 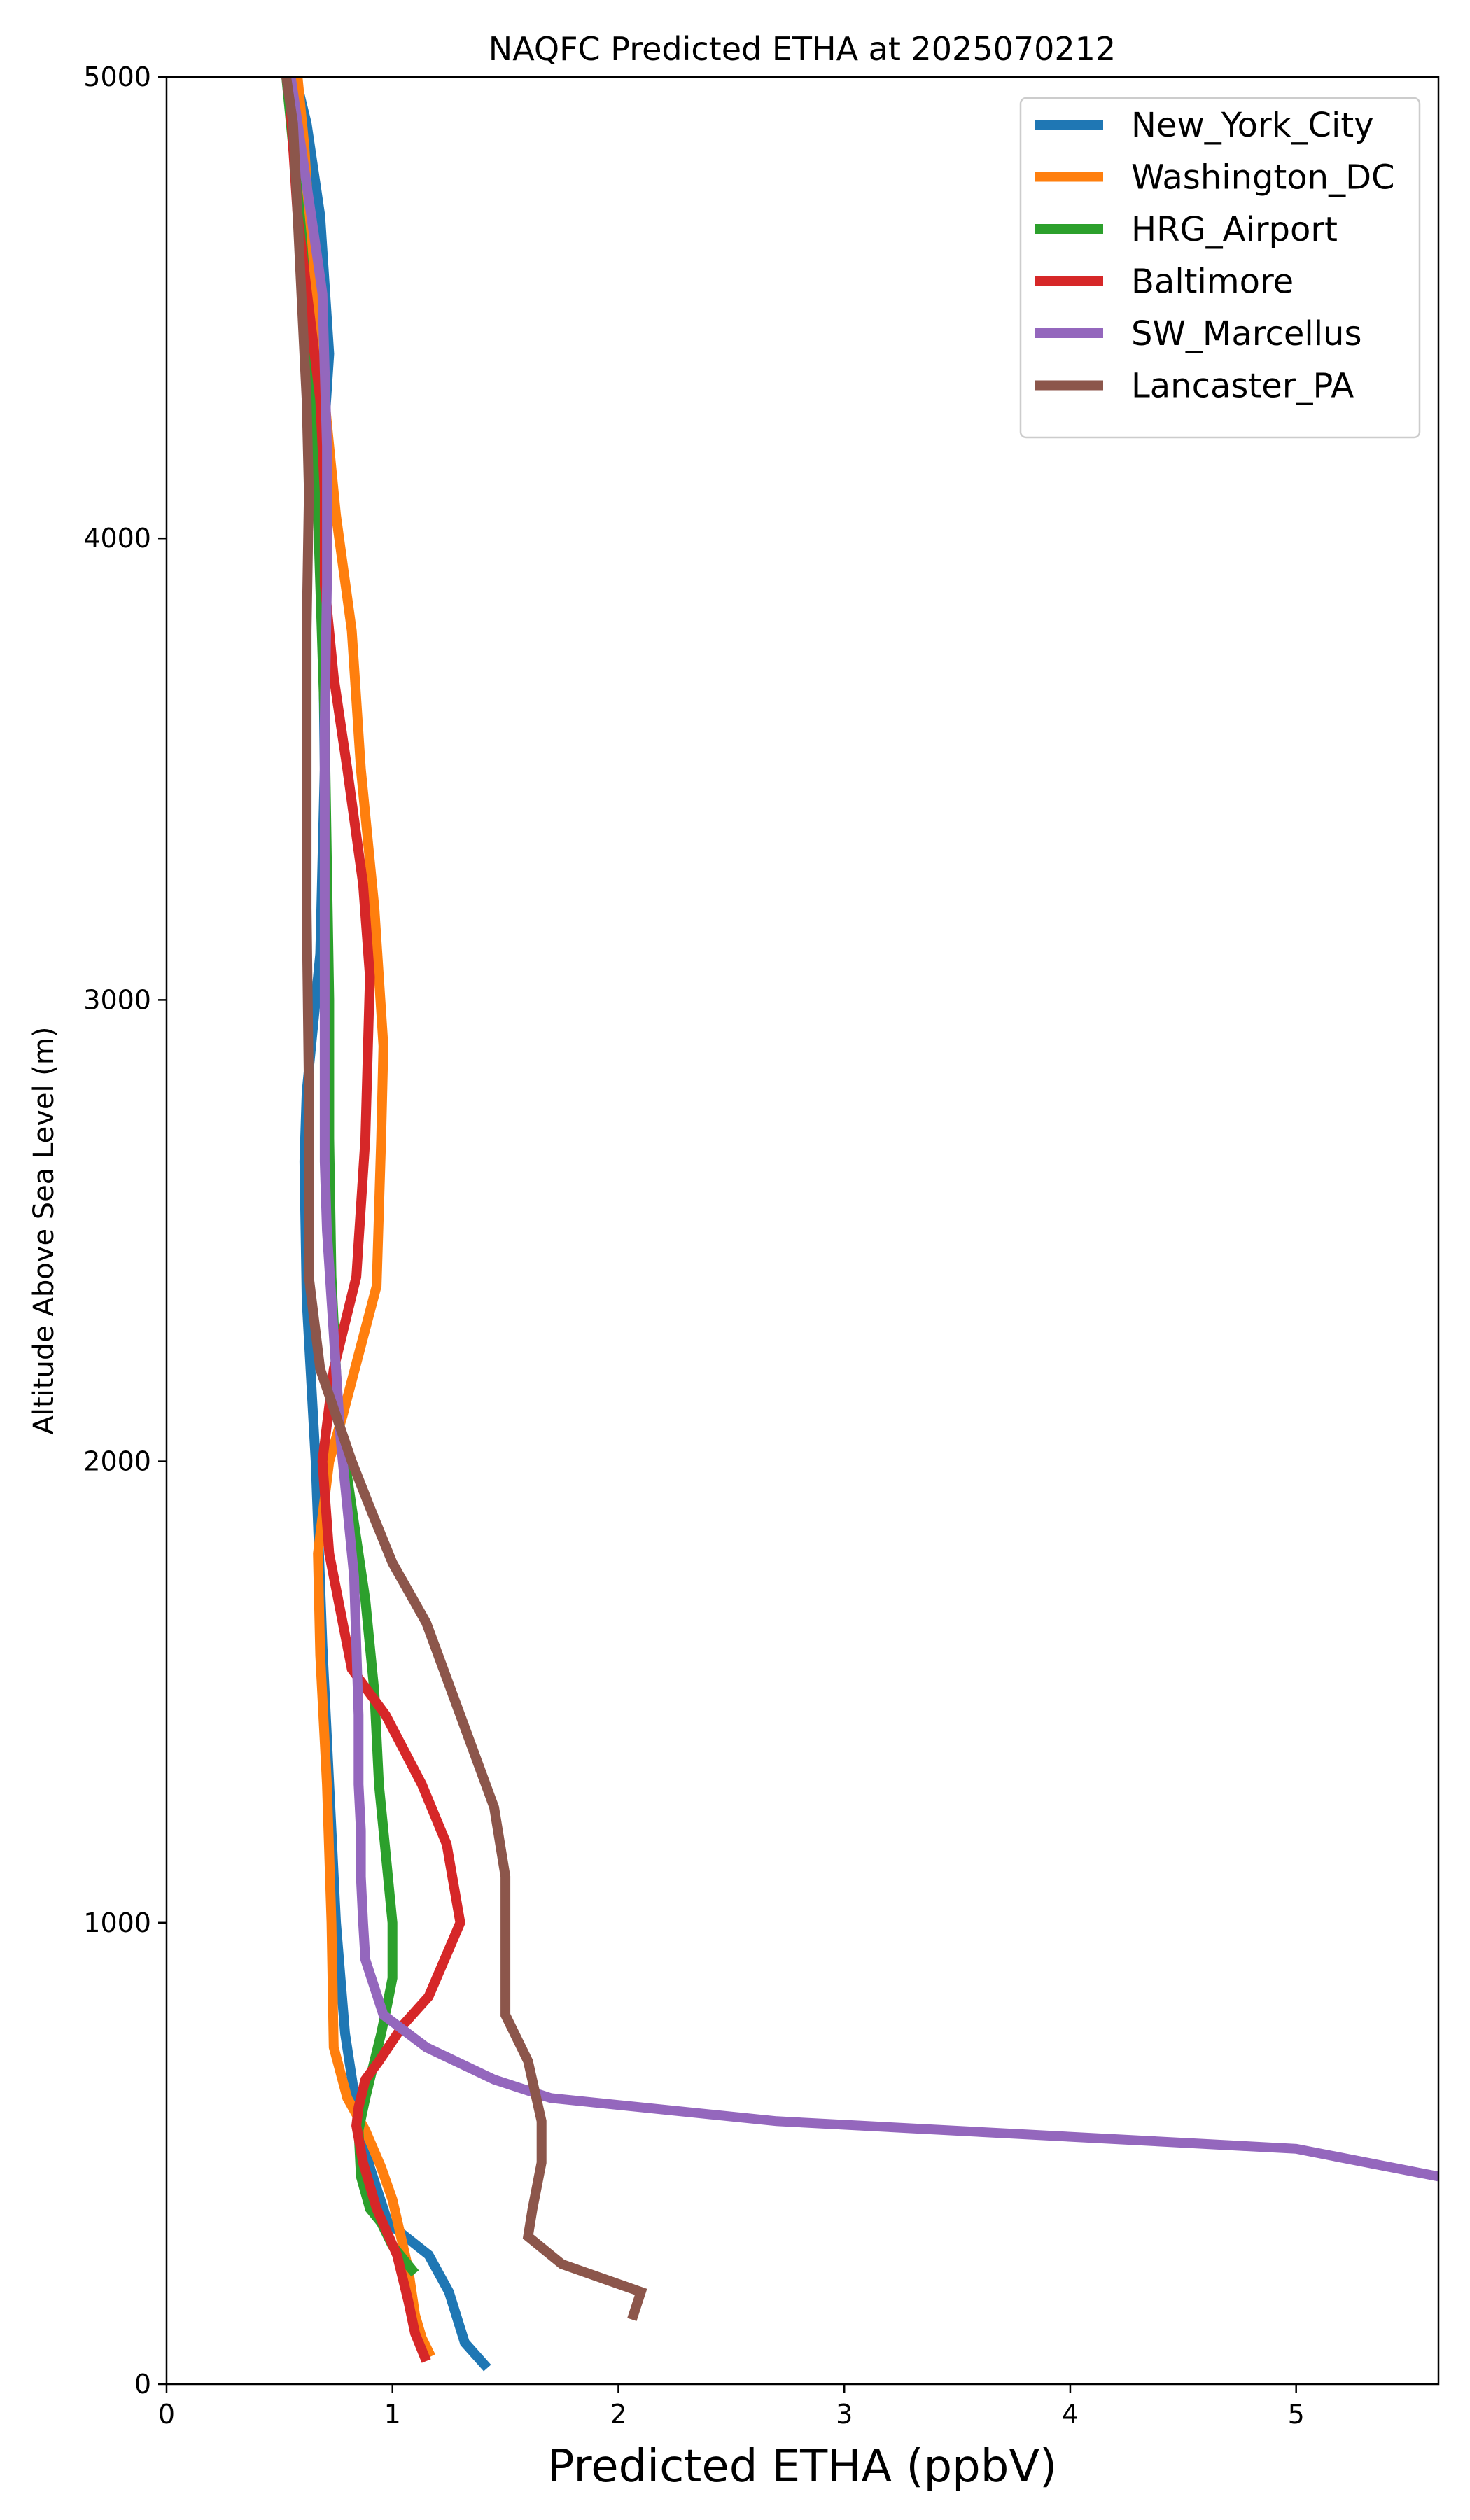 I want to click on x-tick-label: 2, so click(x=618, y=2414).